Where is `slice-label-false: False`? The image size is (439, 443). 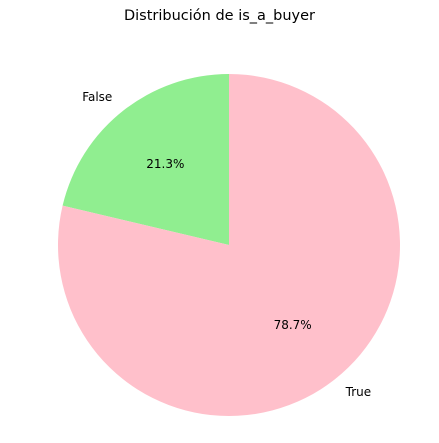
slice-label-false: False is located at coordinates (97, 97).